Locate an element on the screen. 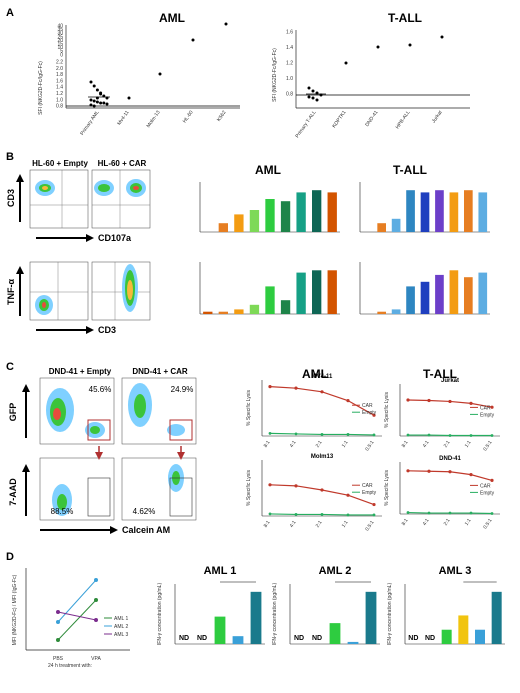 The height and width of the screenshot is (693, 520). aml-xlabel: Primary AML is located at coordinates (89, 123).